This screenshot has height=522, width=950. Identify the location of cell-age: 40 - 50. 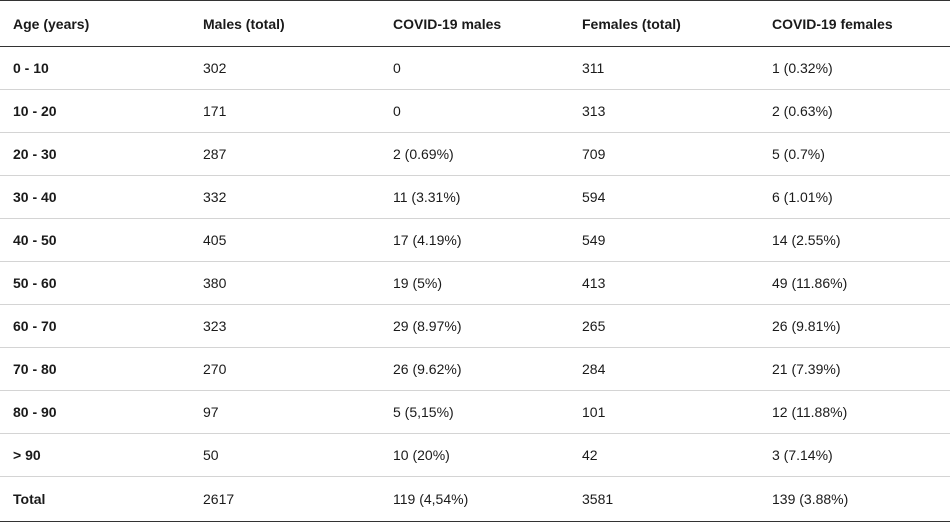
(95, 240).